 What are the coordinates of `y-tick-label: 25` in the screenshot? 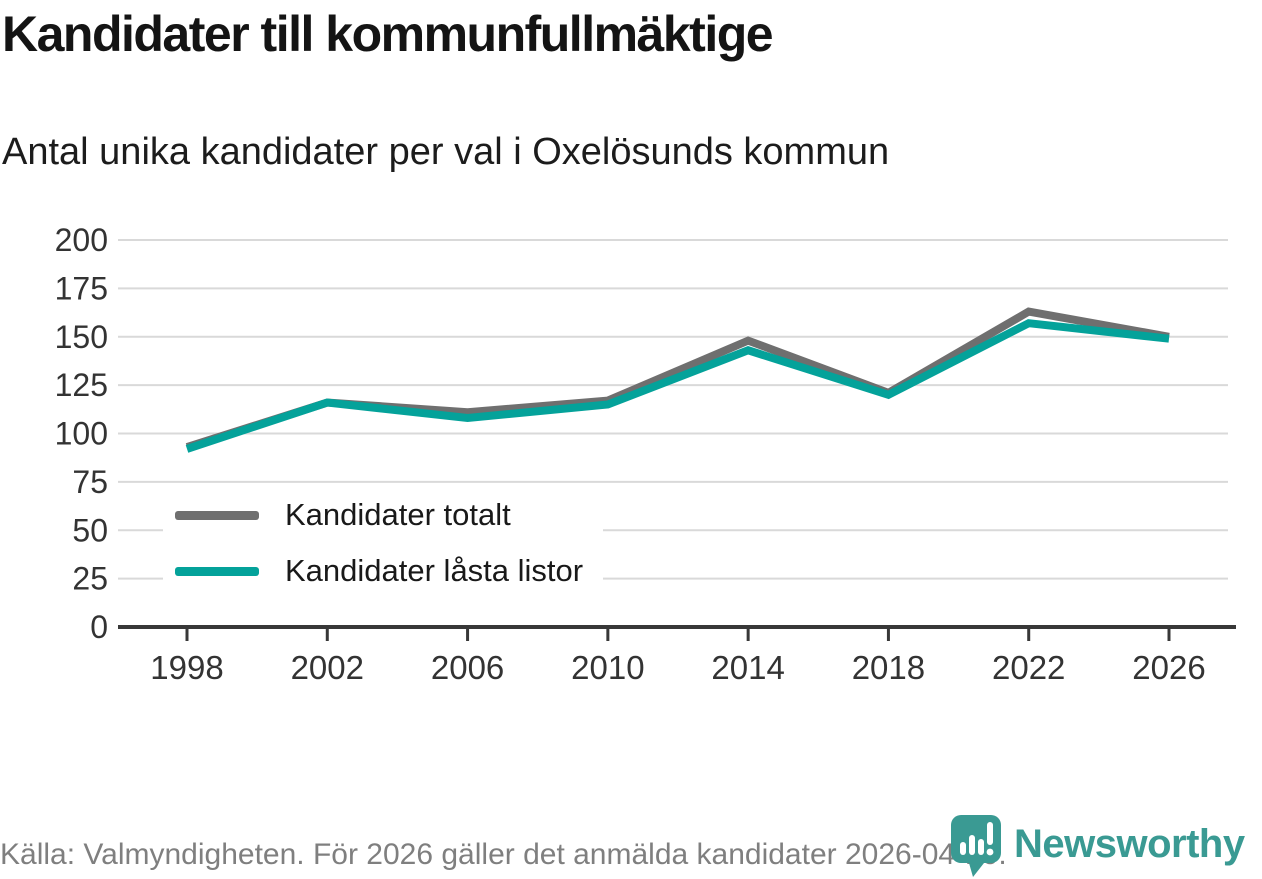 It's located at (90, 579).